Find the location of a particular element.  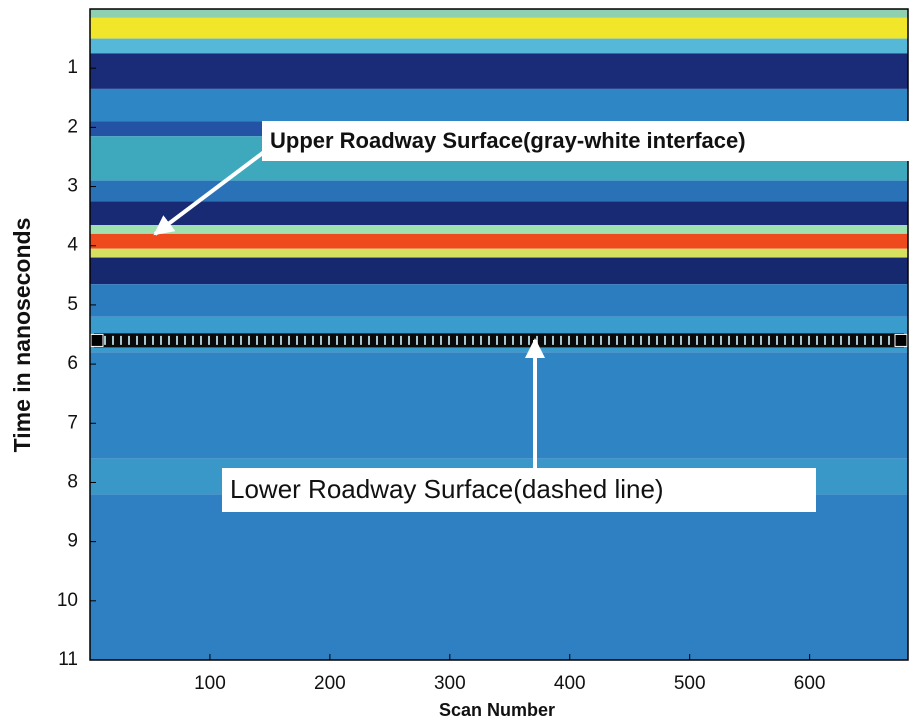

x-tick-label: 500 is located at coordinates (690, 683).